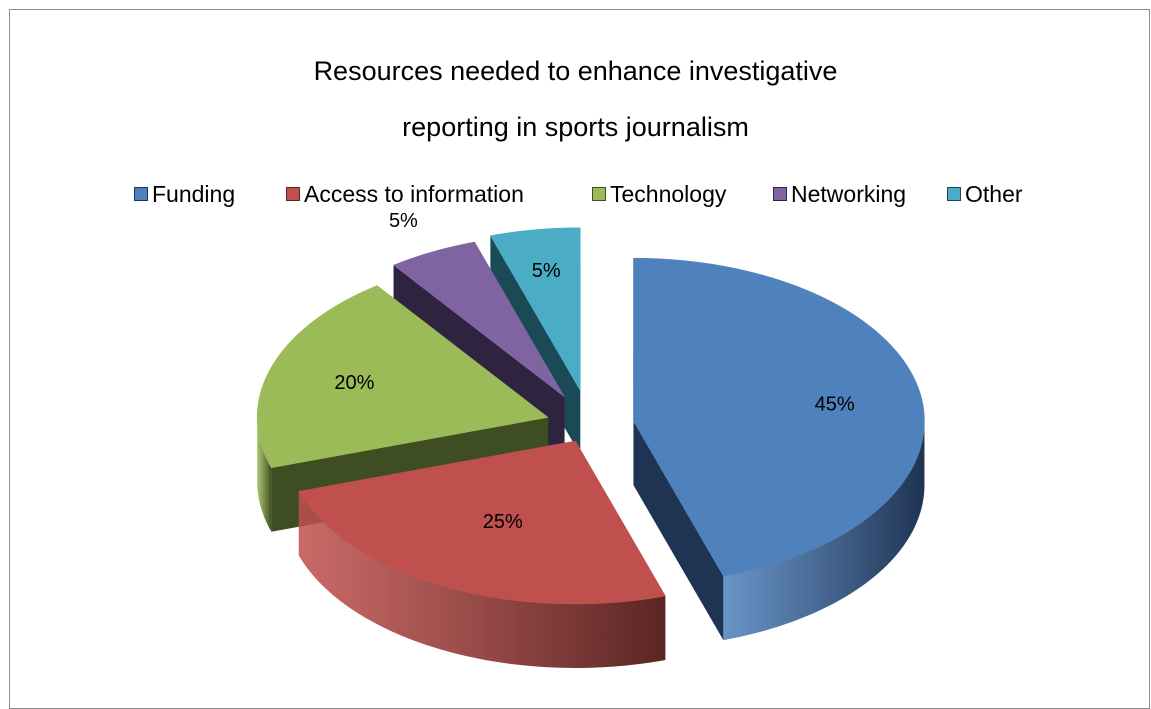  Describe the element at coordinates (835, 404) in the screenshot. I see `slice-label-funding: 45%` at that location.